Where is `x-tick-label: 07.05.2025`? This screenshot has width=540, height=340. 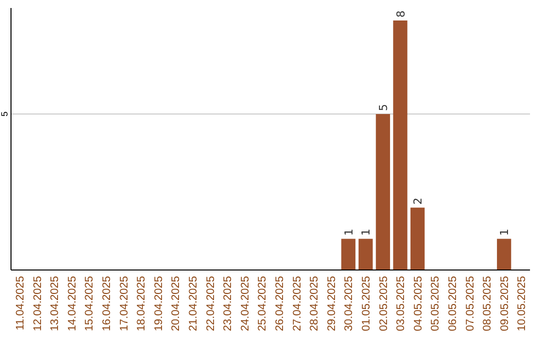
x-tick-label: 07.05.2025 is located at coordinates (470, 304).